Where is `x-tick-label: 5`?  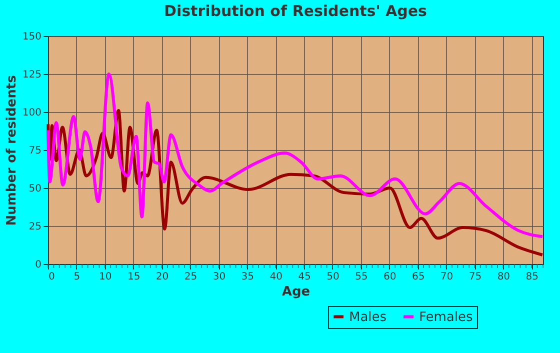
x-tick-label: 5 is located at coordinates (77, 277).